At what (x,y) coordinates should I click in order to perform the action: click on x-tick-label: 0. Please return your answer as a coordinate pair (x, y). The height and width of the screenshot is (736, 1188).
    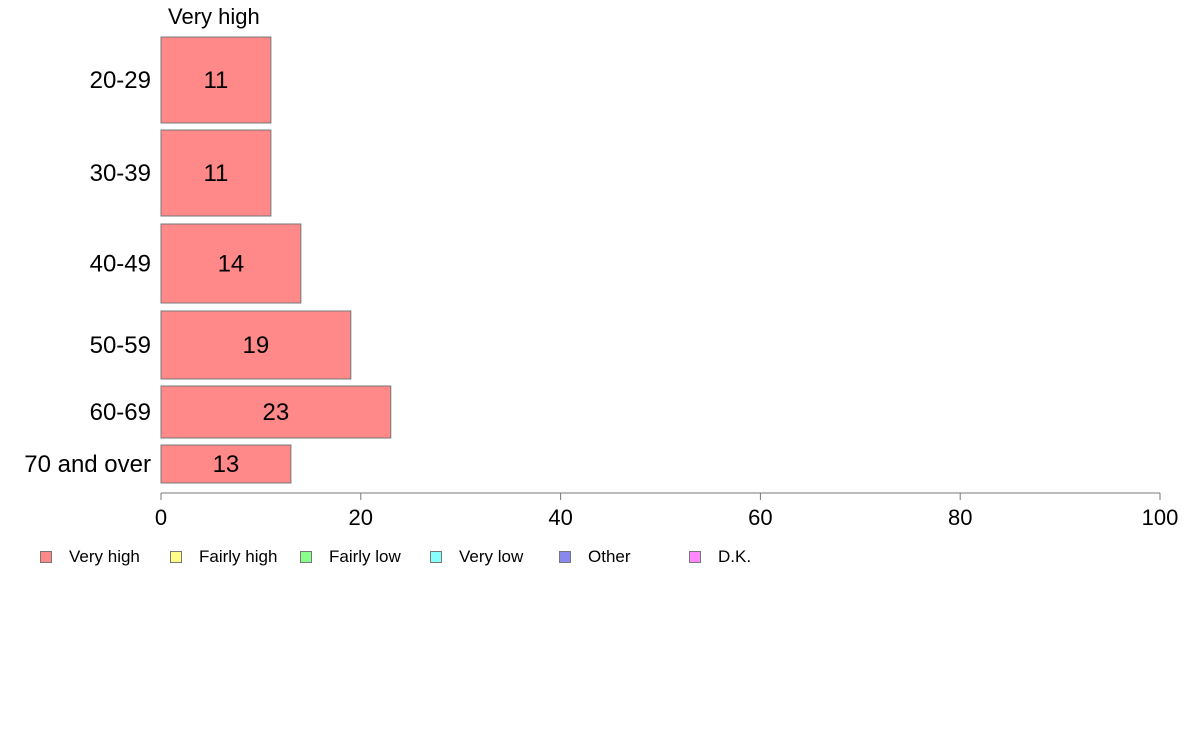
    Looking at the image, I should click on (161, 517).